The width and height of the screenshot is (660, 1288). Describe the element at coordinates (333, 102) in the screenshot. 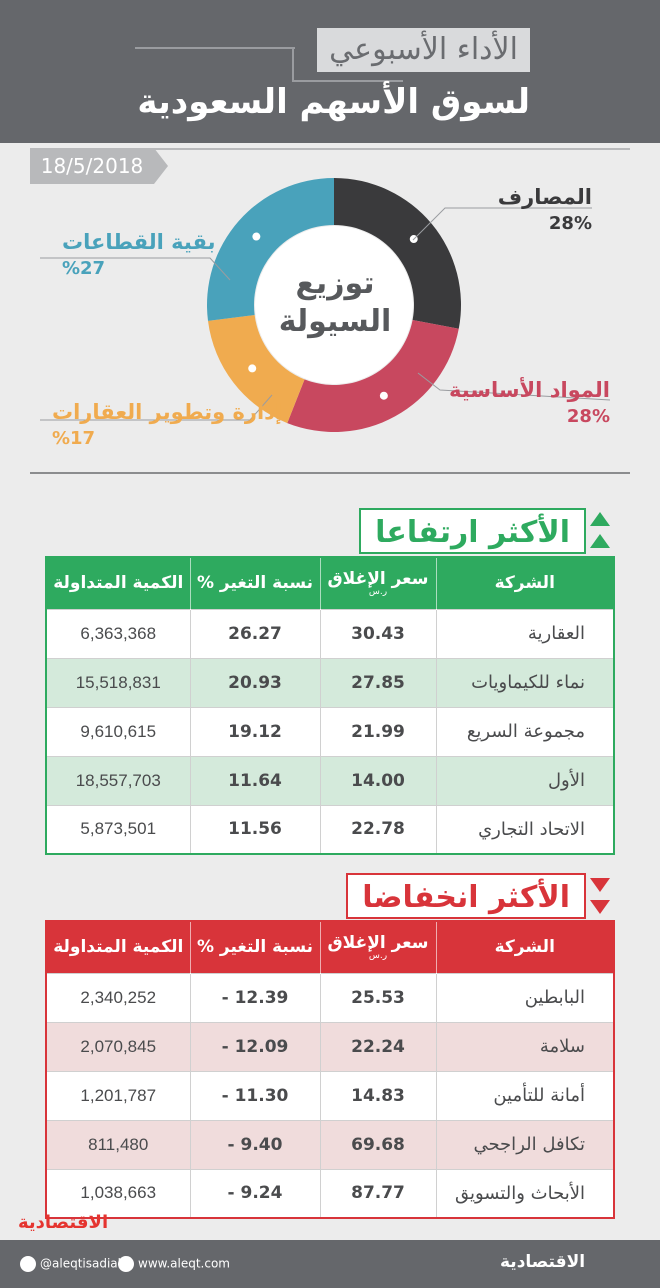

I see `header-title: لسوق الأسهم السعودية` at that location.